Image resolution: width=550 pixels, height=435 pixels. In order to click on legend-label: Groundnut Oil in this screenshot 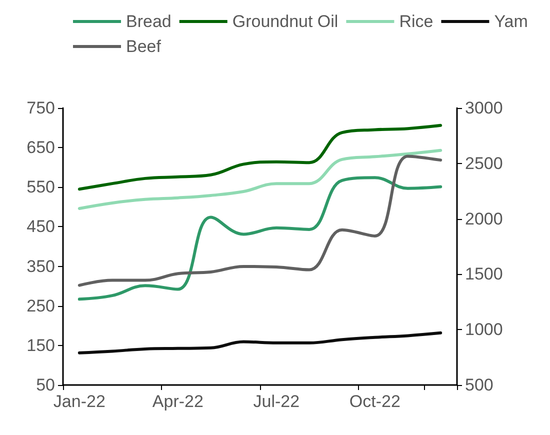, I will do `click(285, 21)`.